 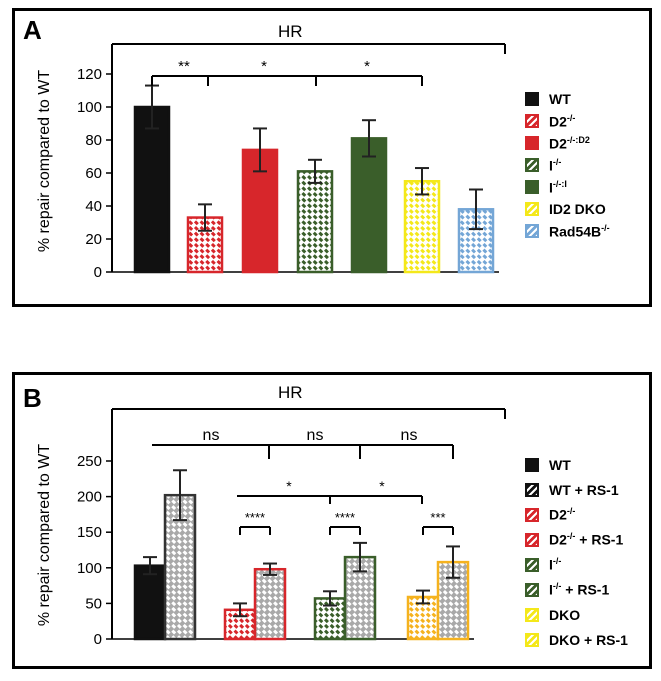 I want to click on panel-b-letter: B, so click(x=32, y=398).